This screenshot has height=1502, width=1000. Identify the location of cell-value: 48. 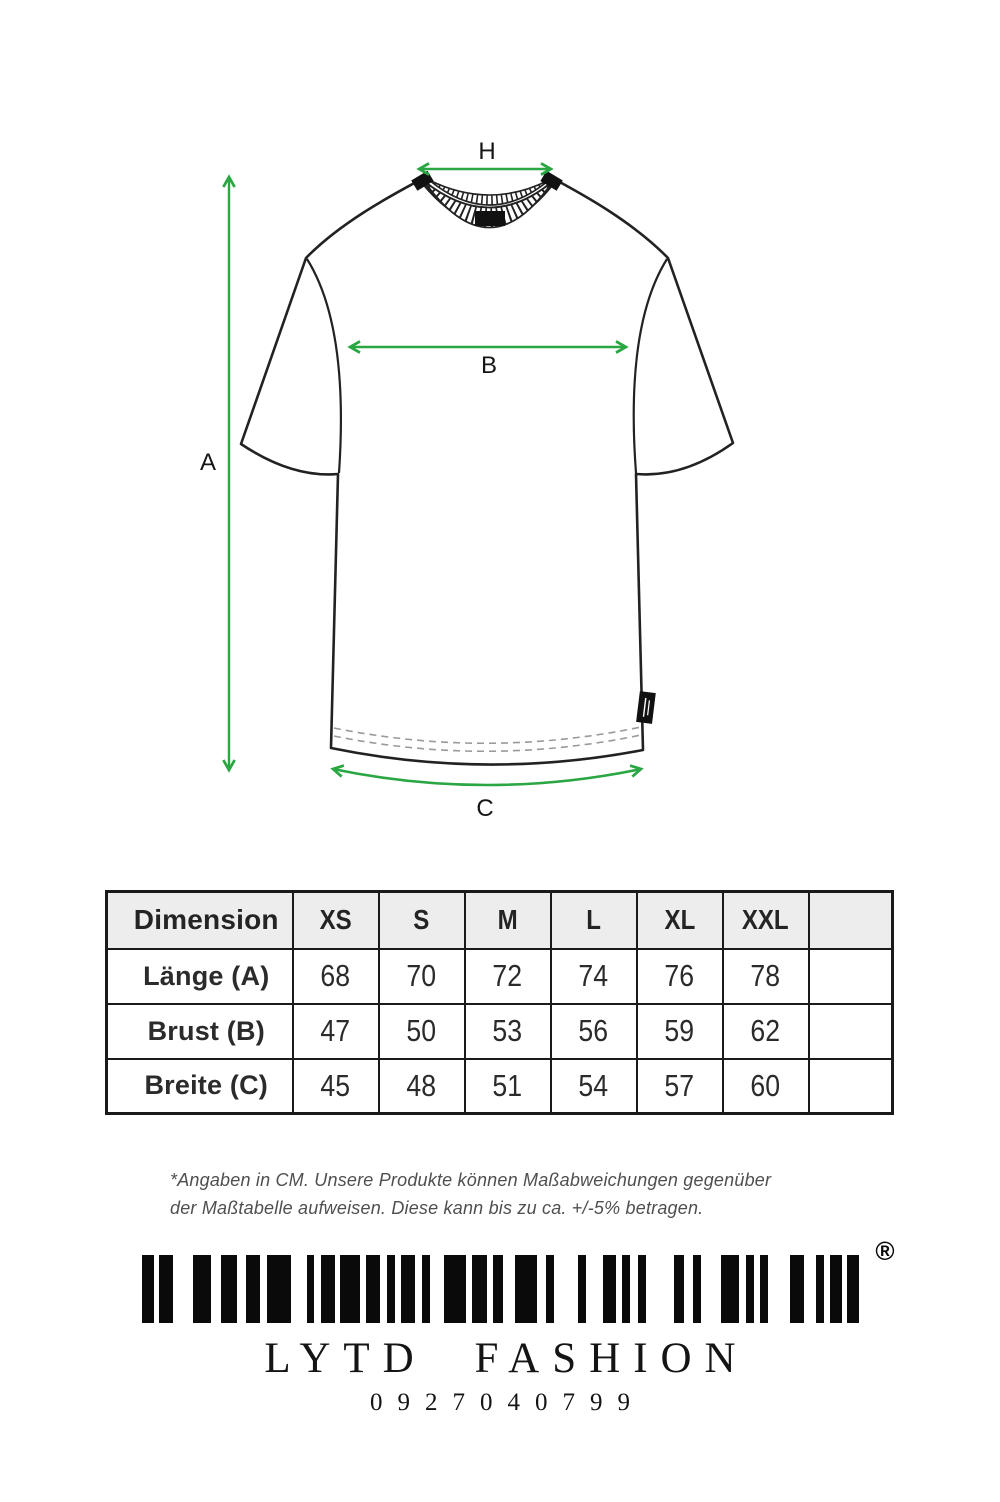
(421, 1086).